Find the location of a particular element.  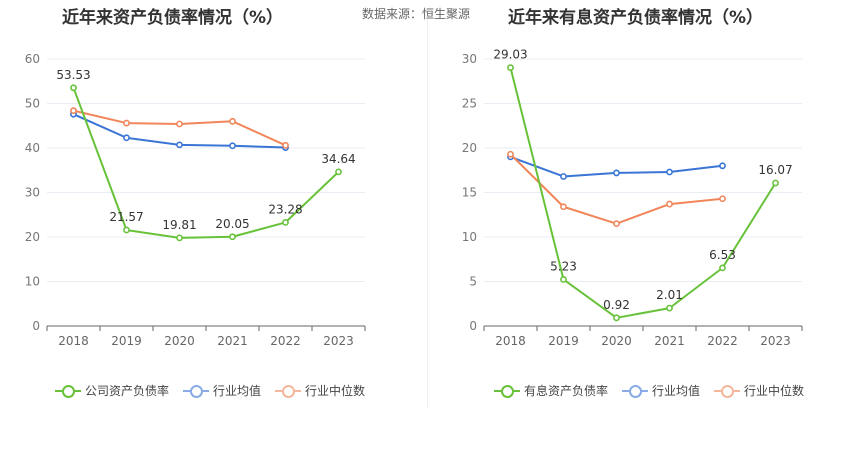

legend-right: 有息资产负债率 行业均值 行业中位数 is located at coordinates (656, 390).